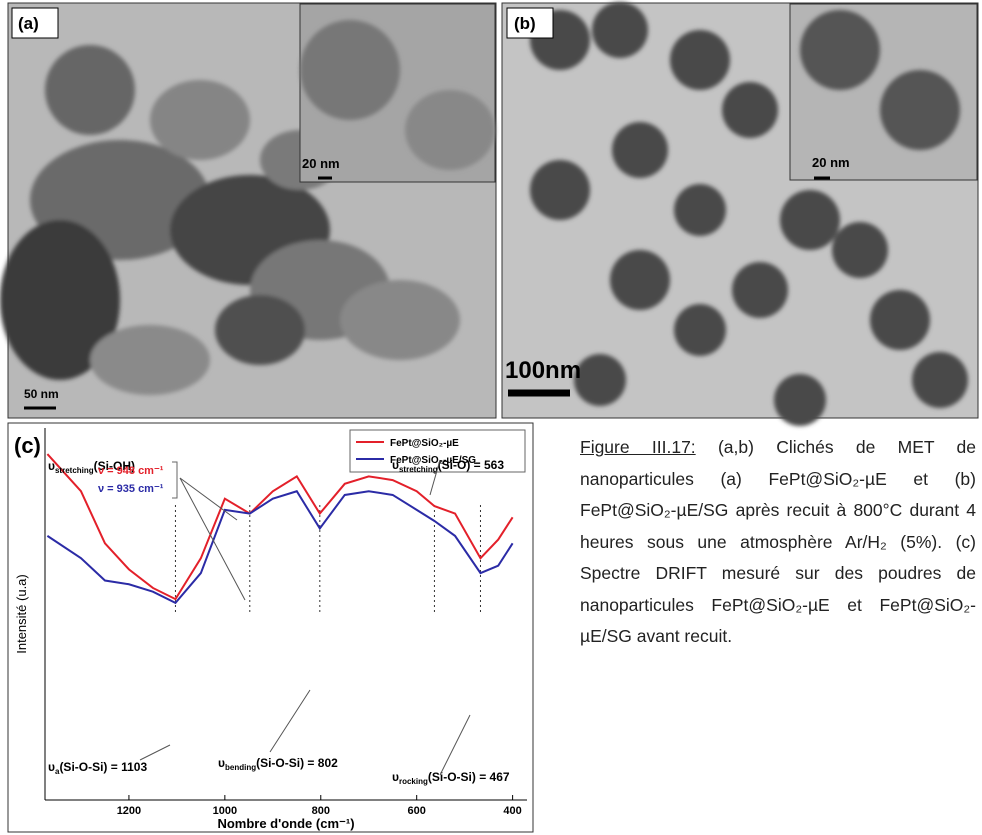 The height and width of the screenshot is (835, 982). Describe the element at coordinates (175, 480) in the screenshot. I see `bracket` at that location.